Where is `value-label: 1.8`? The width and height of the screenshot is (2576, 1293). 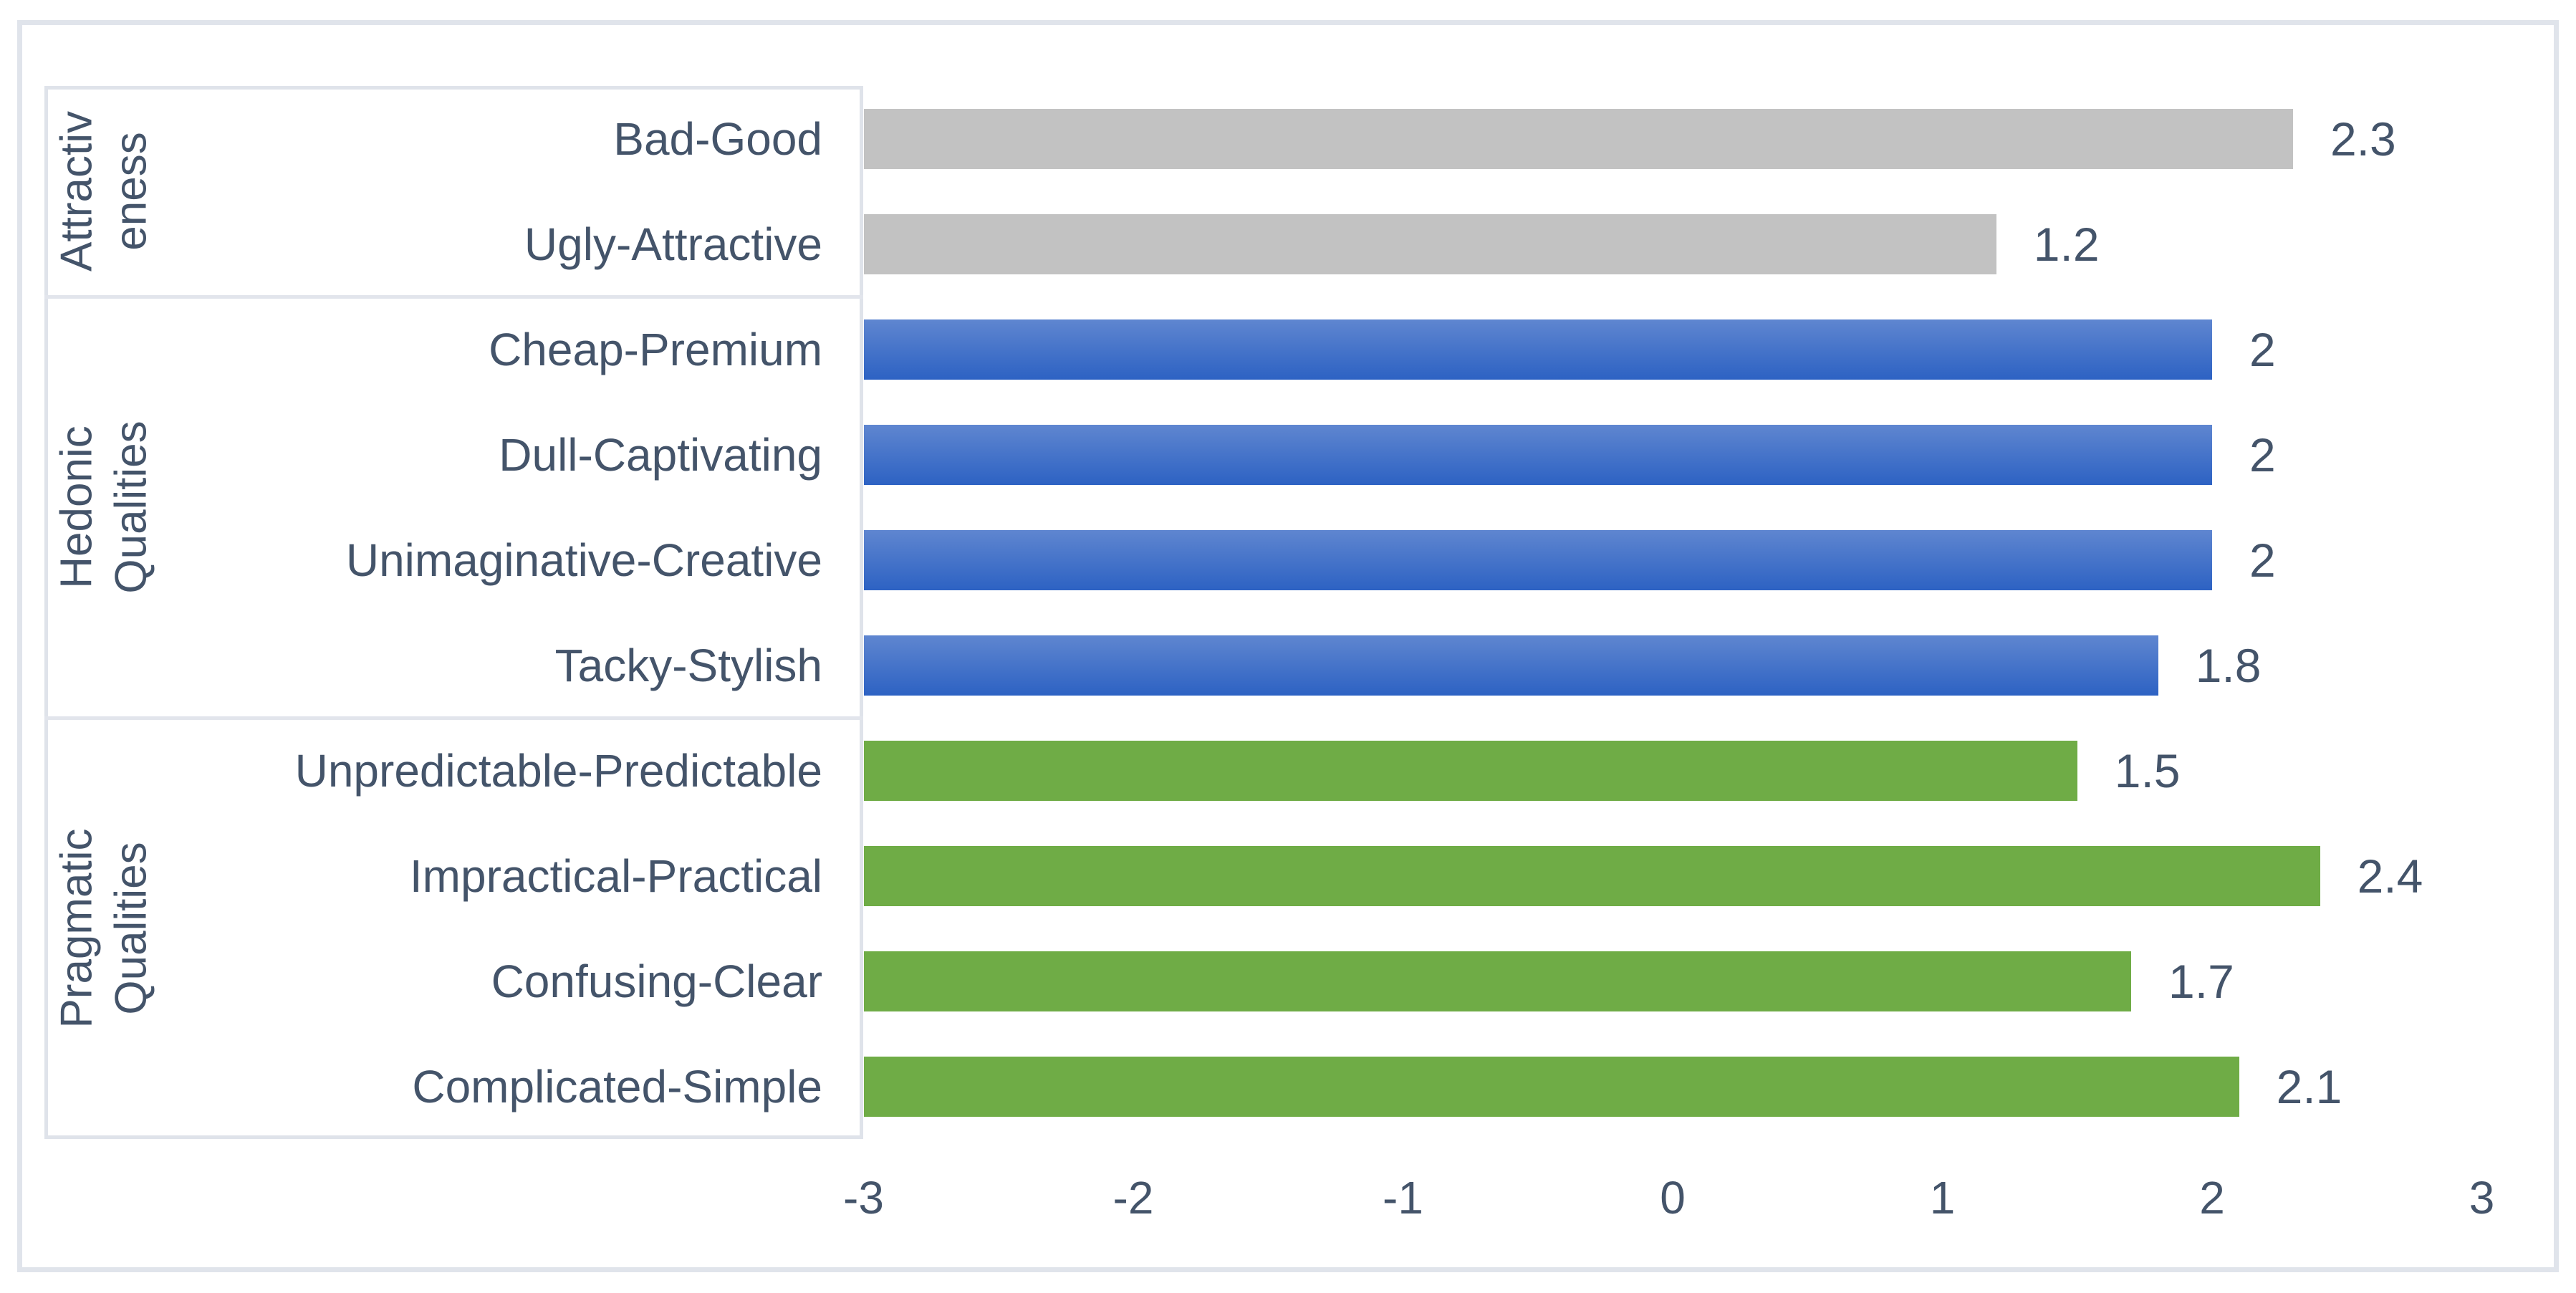
value-label: 1.8 is located at coordinates (2229, 665).